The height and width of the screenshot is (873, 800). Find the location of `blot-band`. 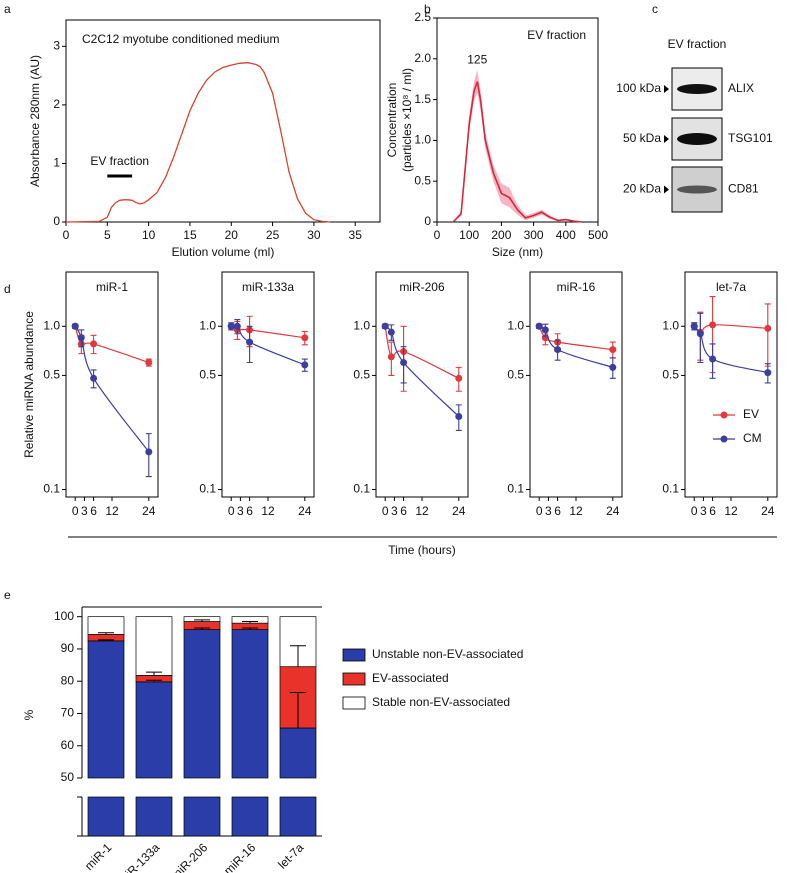

blot-band is located at coordinates (697, 189).